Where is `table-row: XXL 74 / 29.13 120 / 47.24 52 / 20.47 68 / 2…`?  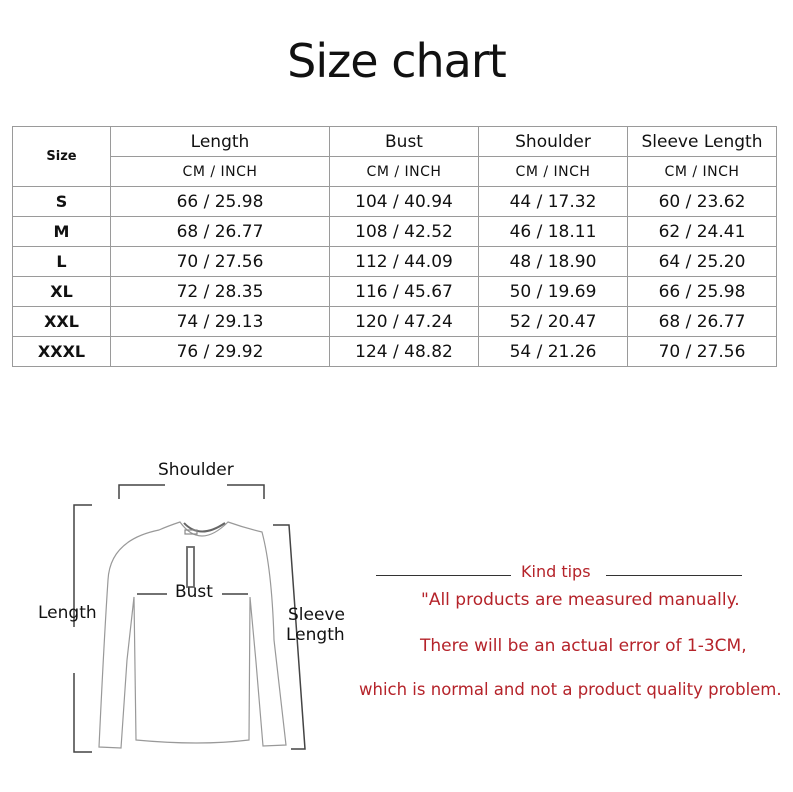 table-row: XXL 74 / 29.13 120 / 47.24 52 / 20.47 68 / 2… is located at coordinates (394, 321).